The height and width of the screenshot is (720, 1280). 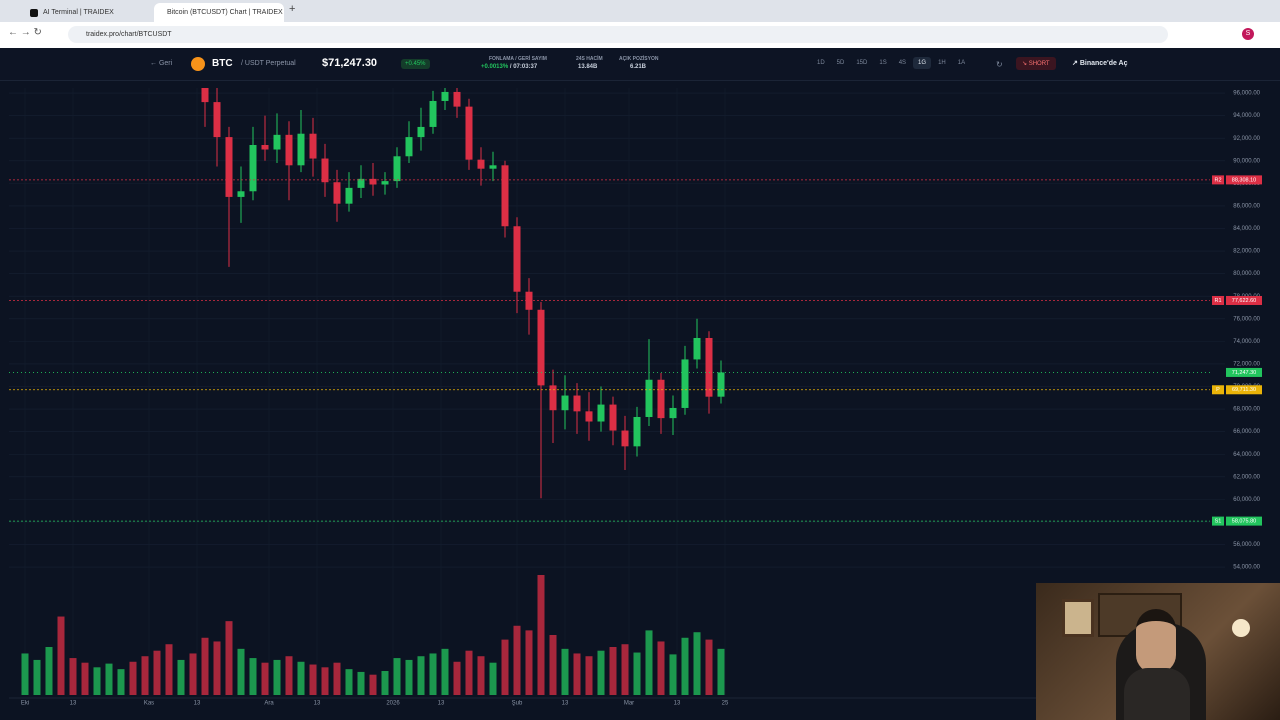 I want to click on new-tab: +, so click(x=292, y=9).